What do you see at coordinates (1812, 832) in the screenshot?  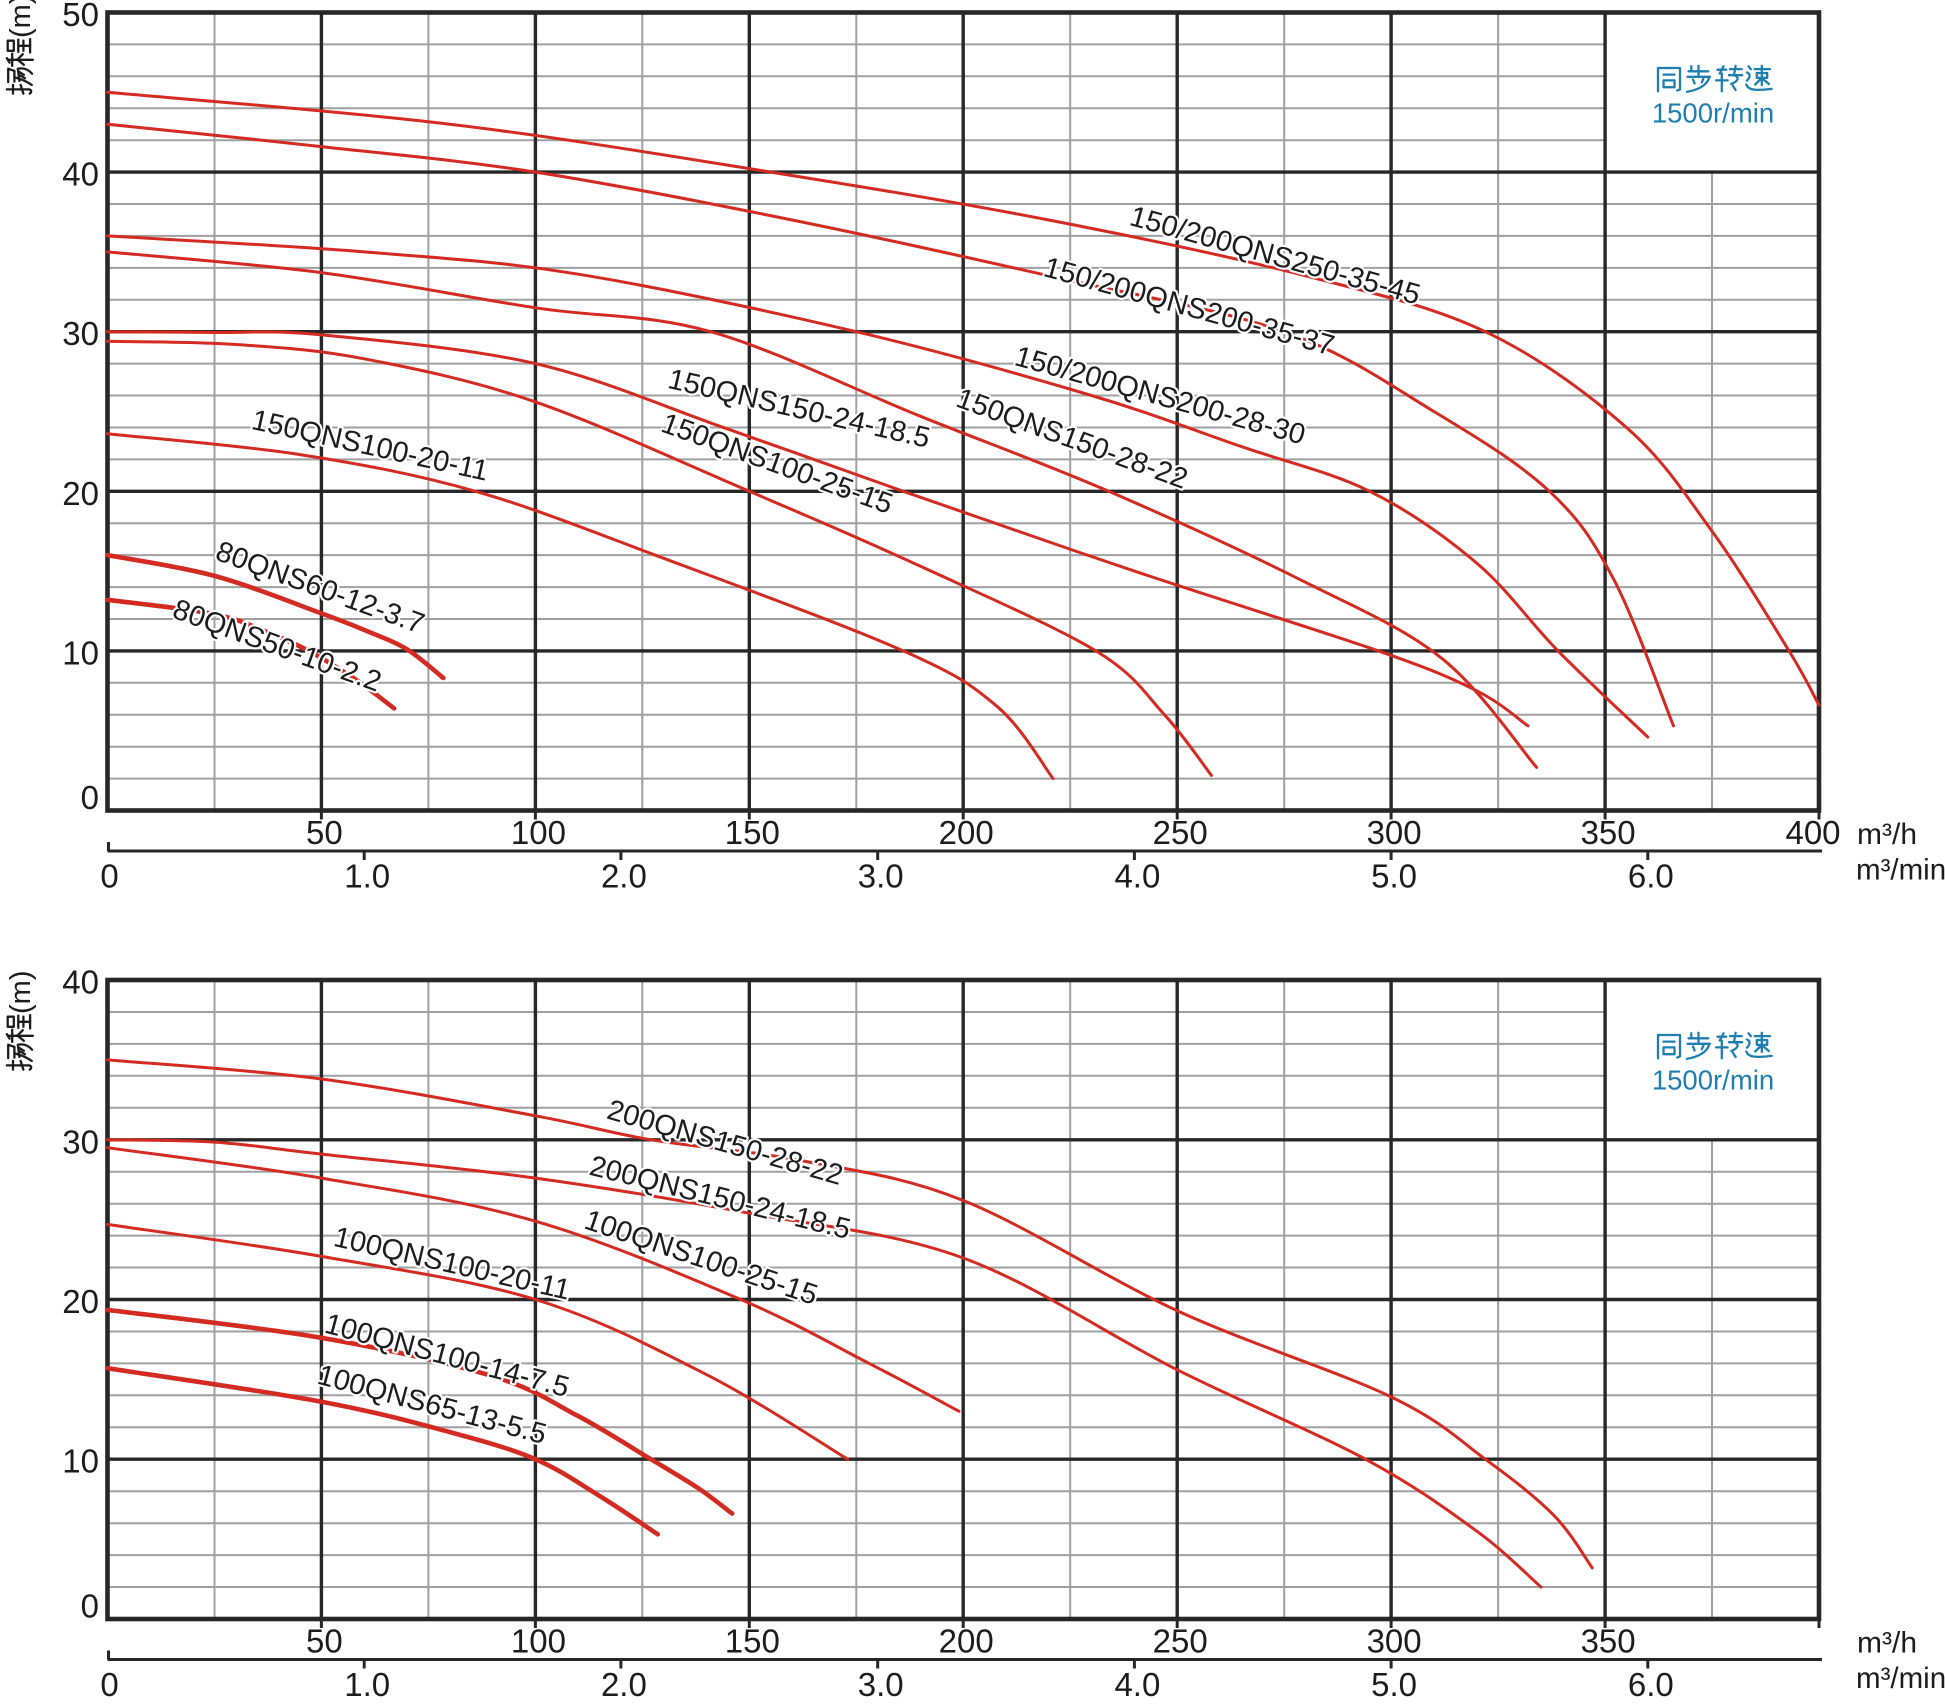 I see `svg-text: 400` at bounding box center [1812, 832].